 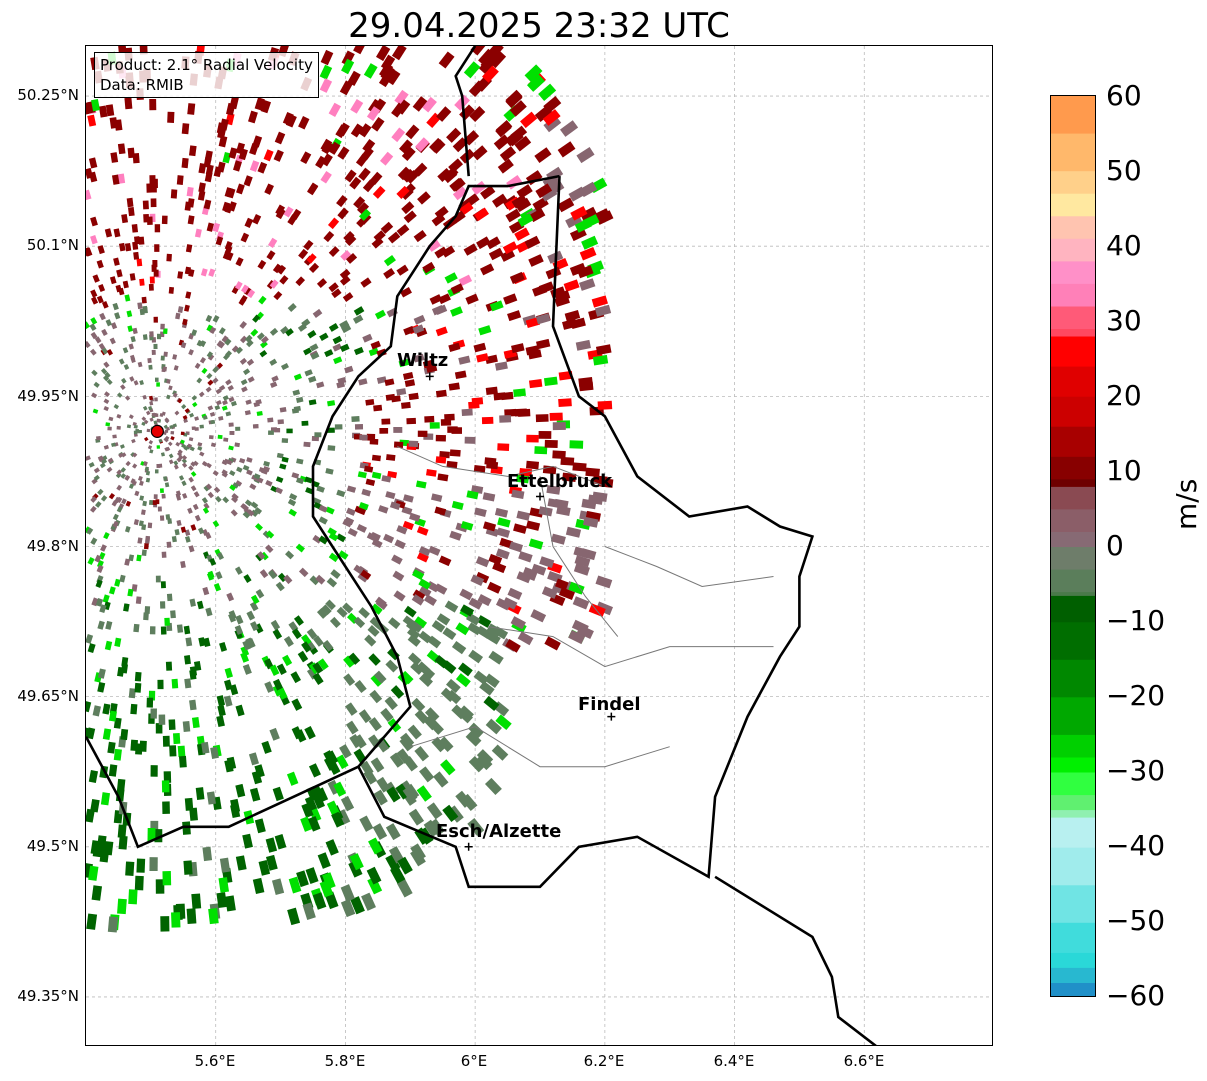 What do you see at coordinates (540, 496) in the screenshot?
I see `city-marker` at bounding box center [540, 496].